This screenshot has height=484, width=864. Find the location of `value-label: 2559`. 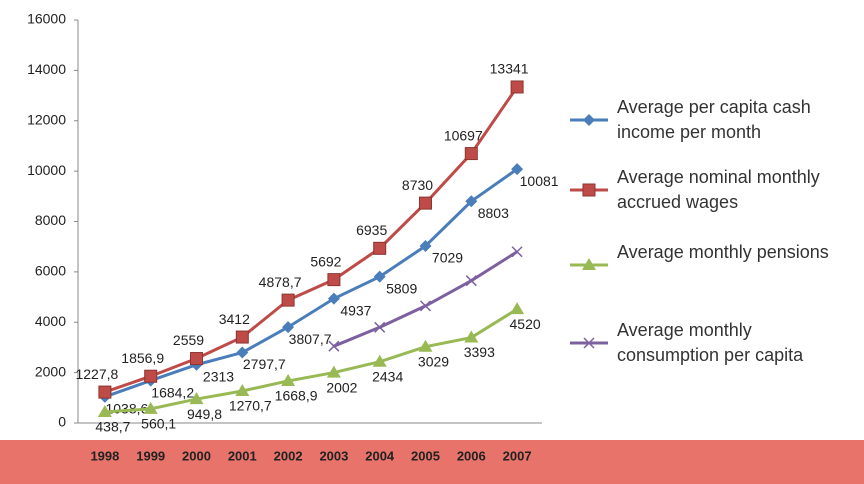

value-label: 2559 is located at coordinates (188, 340).